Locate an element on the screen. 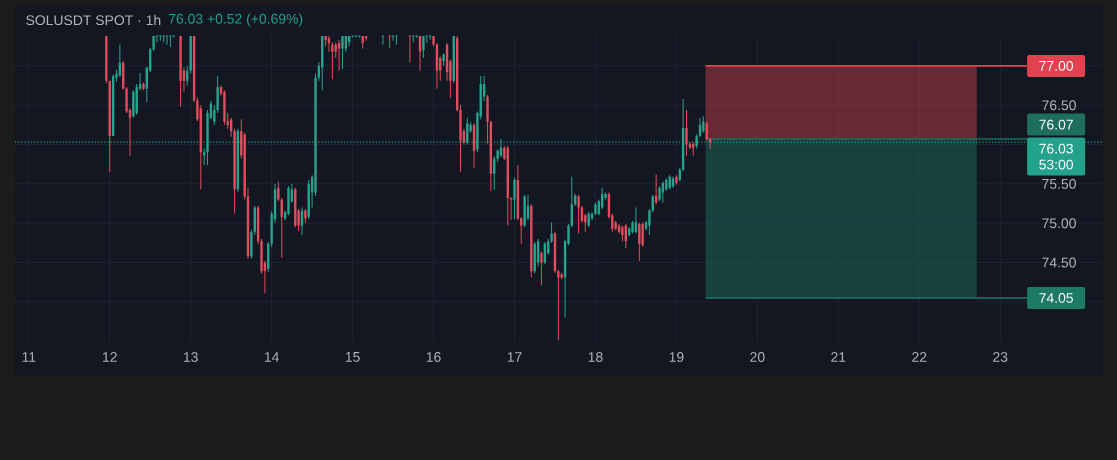  y-tick-label: 76.50 is located at coordinates (1059, 105).